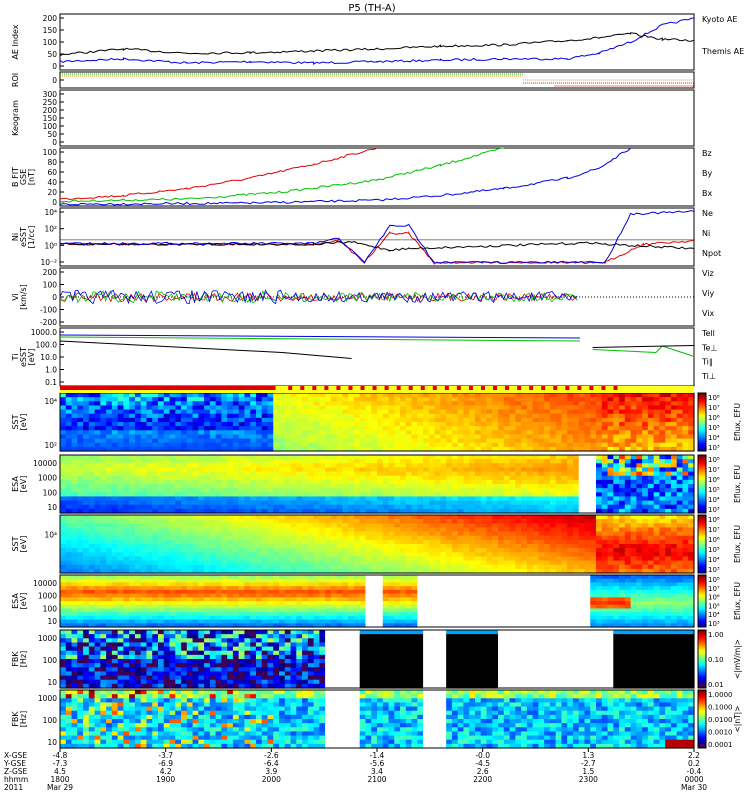 This screenshot has width=750, height=800. Describe the element at coordinates (23, 357) in the screenshot. I see `ti-ylabel: eSST` at that location.